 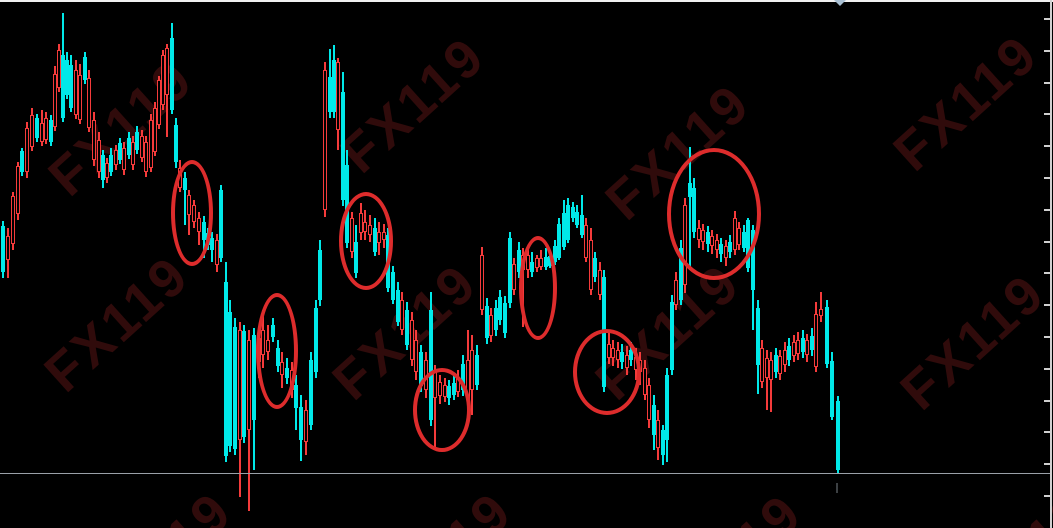 I want to click on below-line-dash, so click(x=837, y=488).